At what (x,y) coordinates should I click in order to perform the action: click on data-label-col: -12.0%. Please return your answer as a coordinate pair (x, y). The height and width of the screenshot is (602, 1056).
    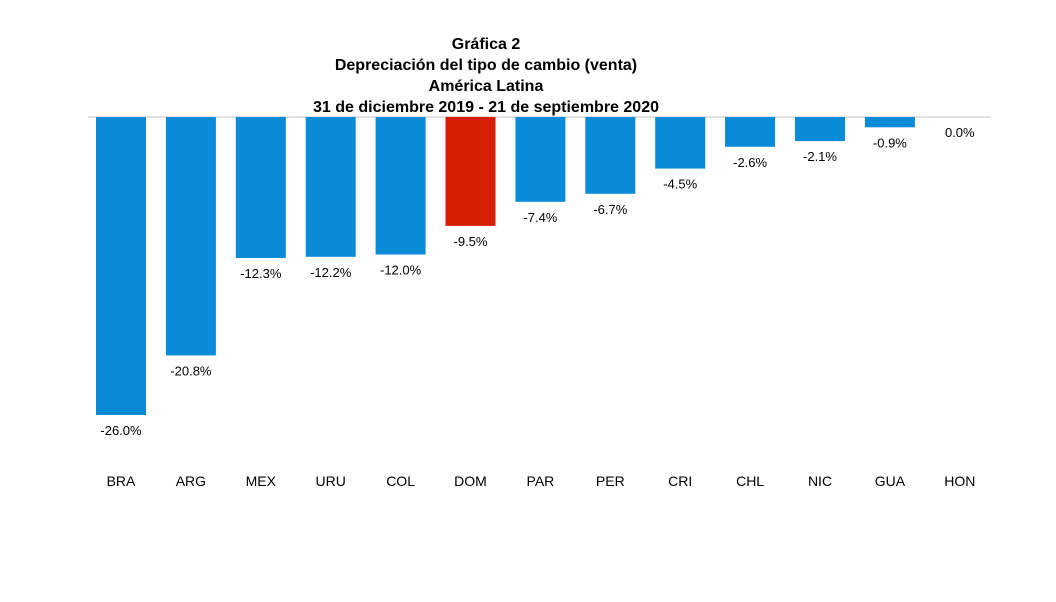
    Looking at the image, I should click on (401, 270).